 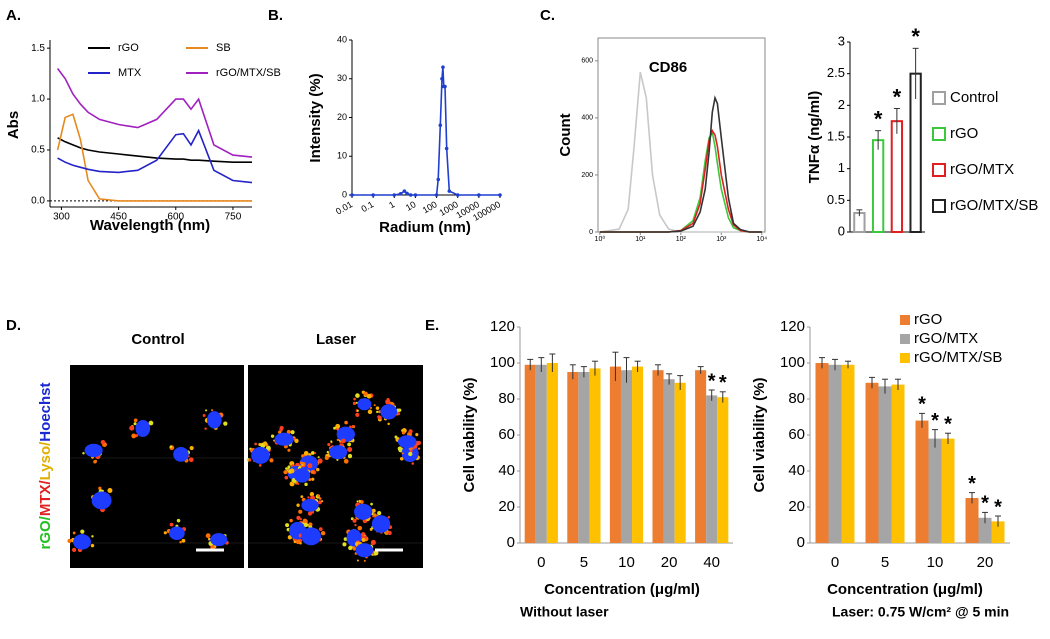 I want to click on x-tick-label: 0, so click(x=835, y=562).